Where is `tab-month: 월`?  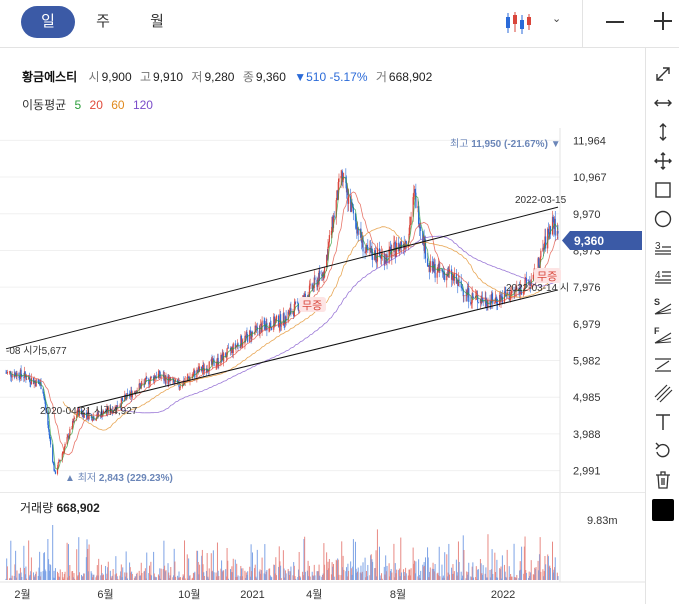
tab-month: 월 is located at coordinates (157, 21).